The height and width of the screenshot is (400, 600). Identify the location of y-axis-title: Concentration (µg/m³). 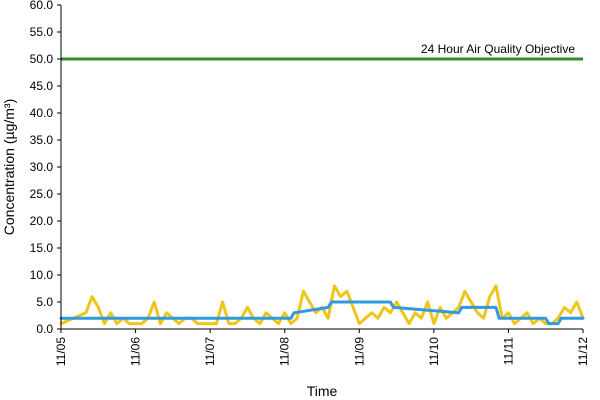
(9, 167).